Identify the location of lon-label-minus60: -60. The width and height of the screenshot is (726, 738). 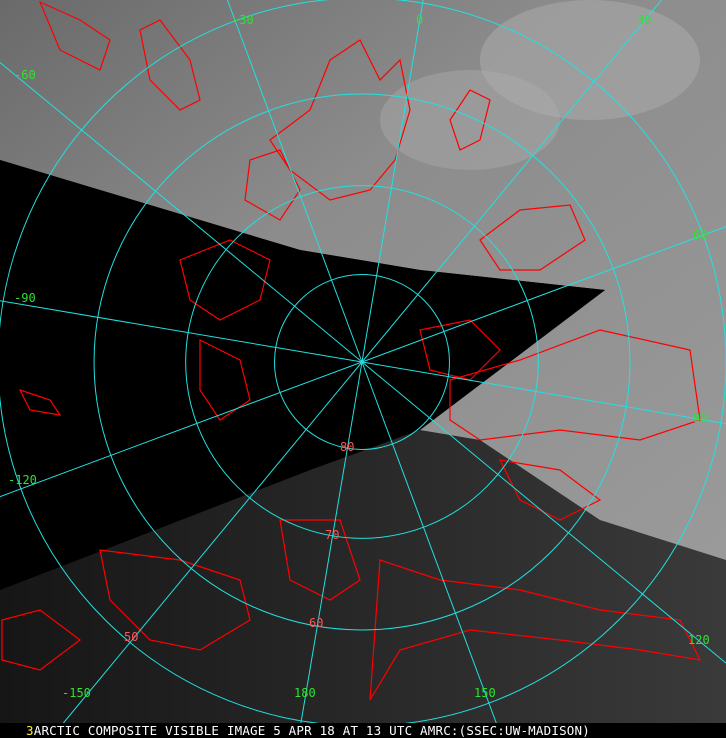
(25, 75).